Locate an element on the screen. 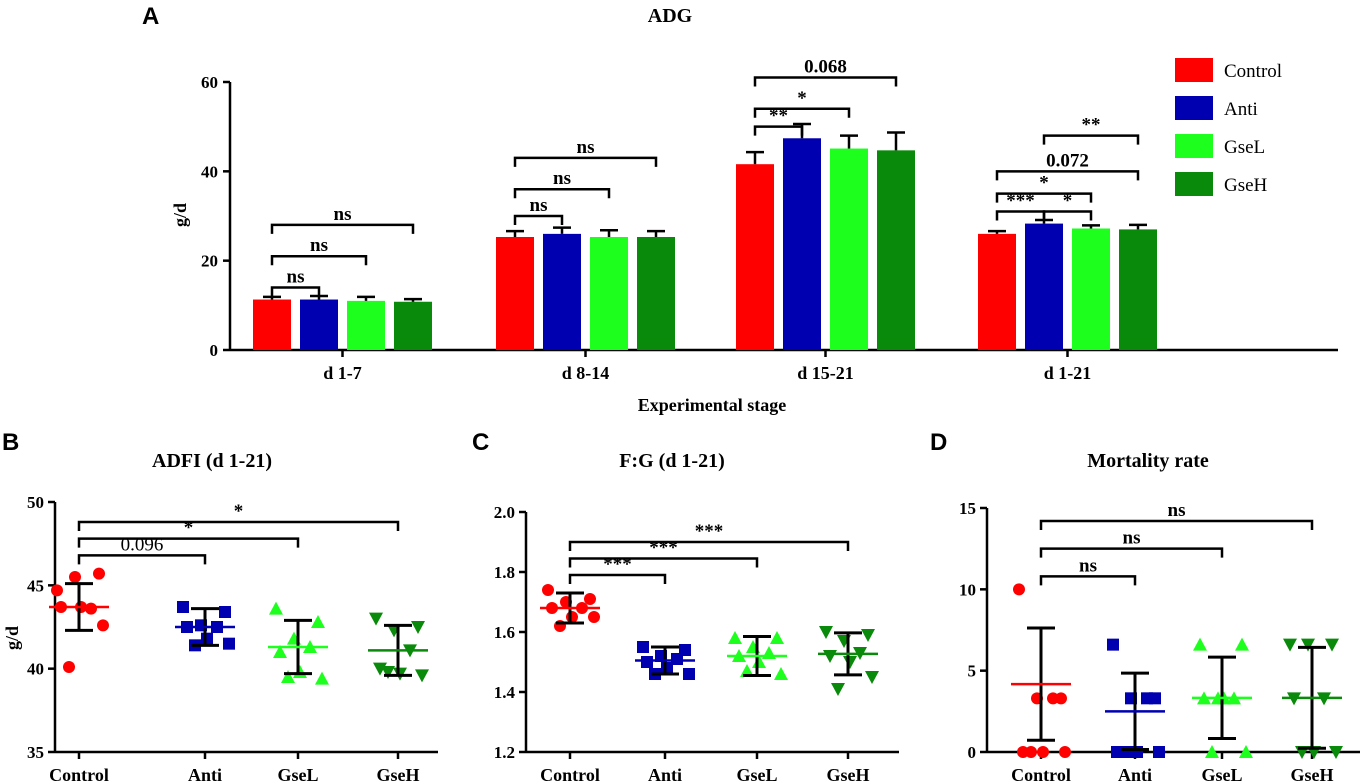  panel-a-annotation-10-label: * is located at coordinates (1068, 201).